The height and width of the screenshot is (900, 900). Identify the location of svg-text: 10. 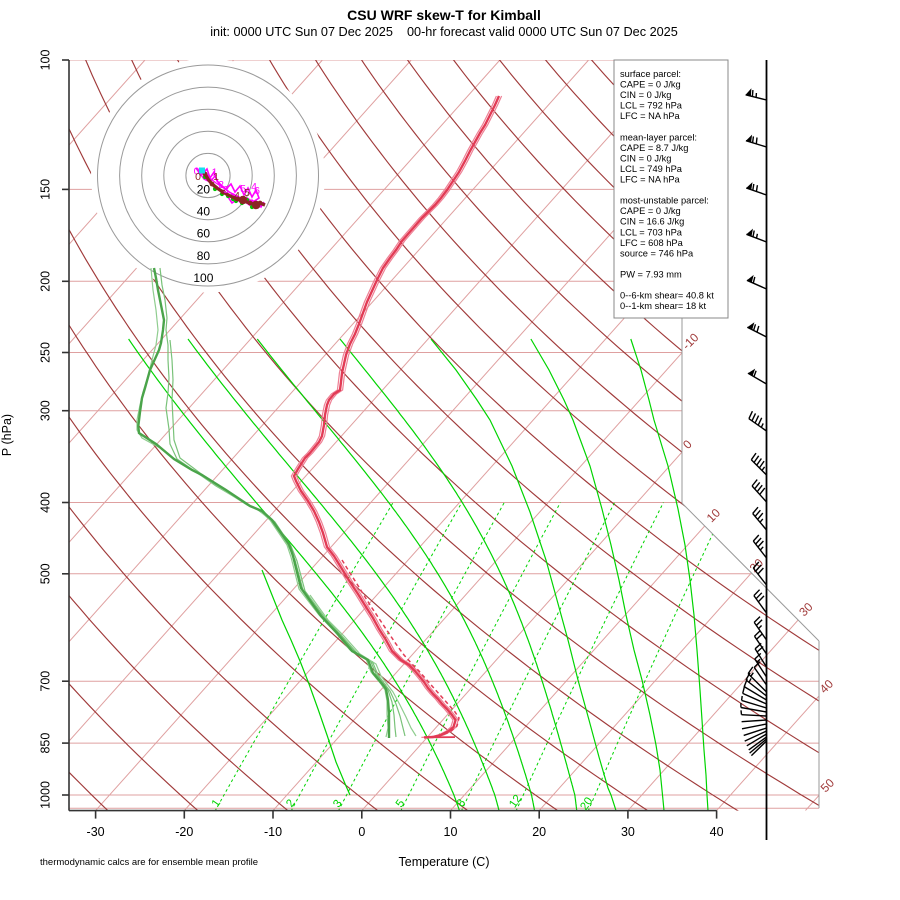
(451, 832).